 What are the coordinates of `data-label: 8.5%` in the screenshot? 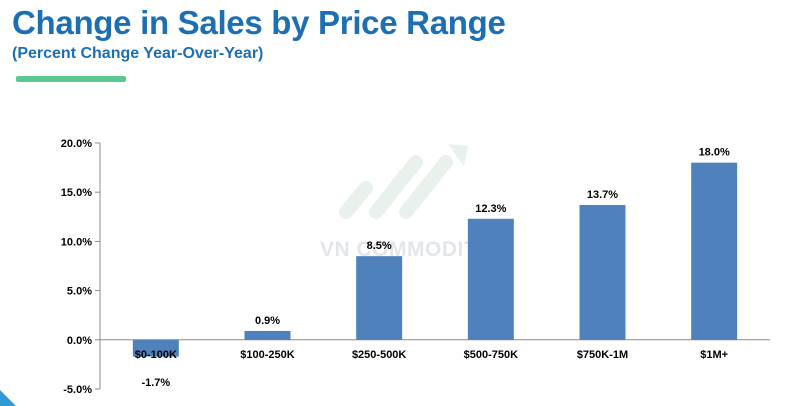 It's located at (379, 246).